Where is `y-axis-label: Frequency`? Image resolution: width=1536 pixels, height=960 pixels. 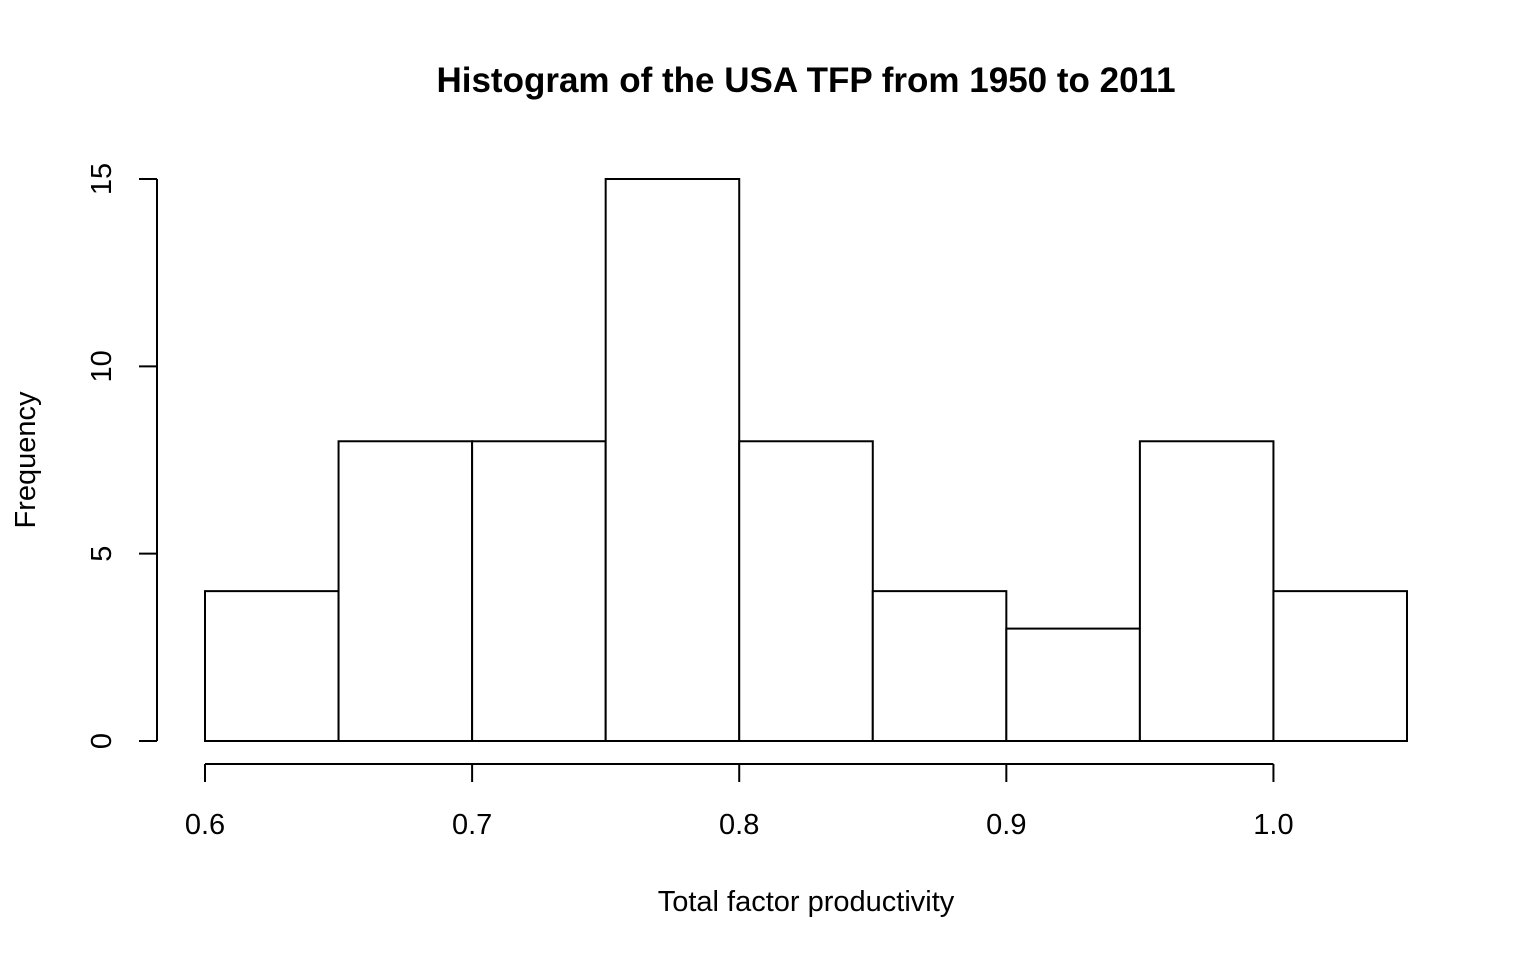 y-axis-label: Frequency is located at coordinates (26, 460).